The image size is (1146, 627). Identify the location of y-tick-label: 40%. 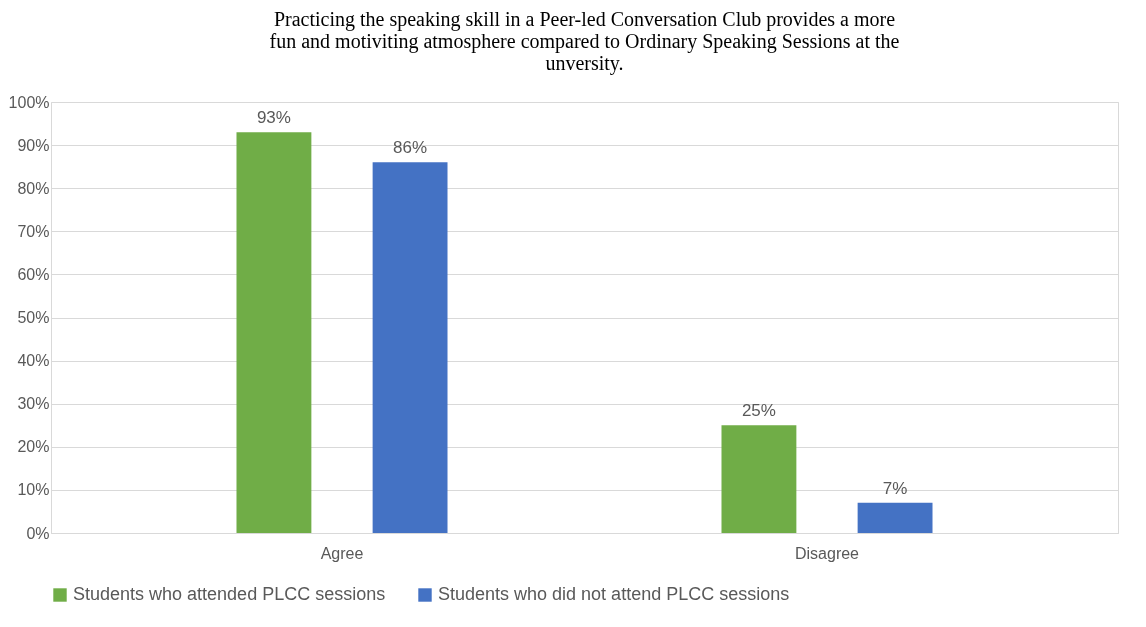
(33, 361).